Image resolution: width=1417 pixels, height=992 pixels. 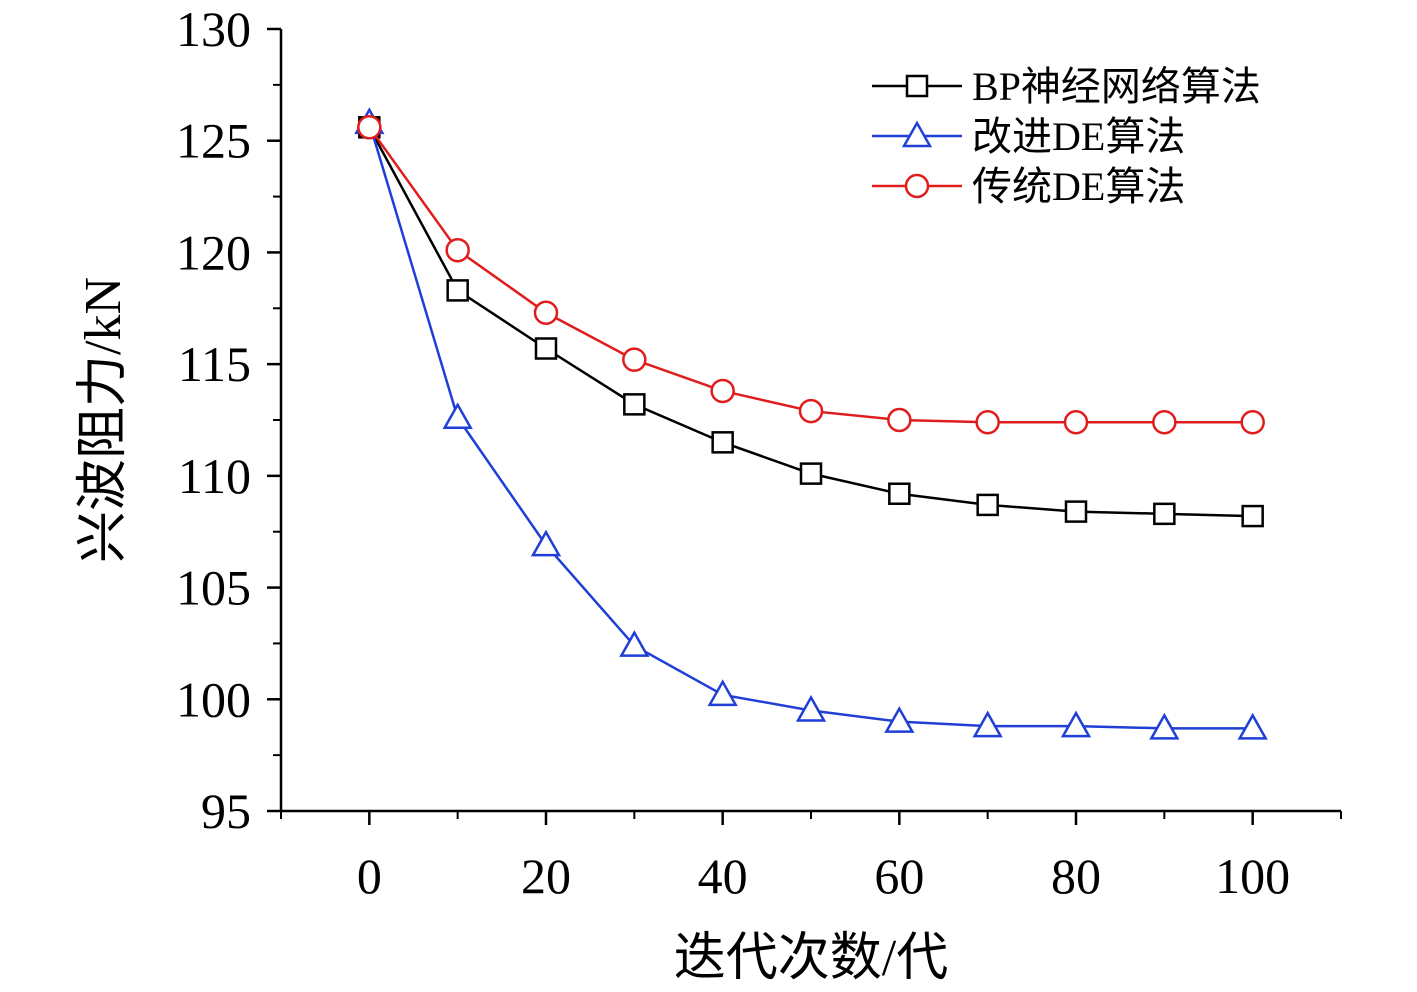 I want to click on x-tick-label: 20, so click(x=546, y=876).